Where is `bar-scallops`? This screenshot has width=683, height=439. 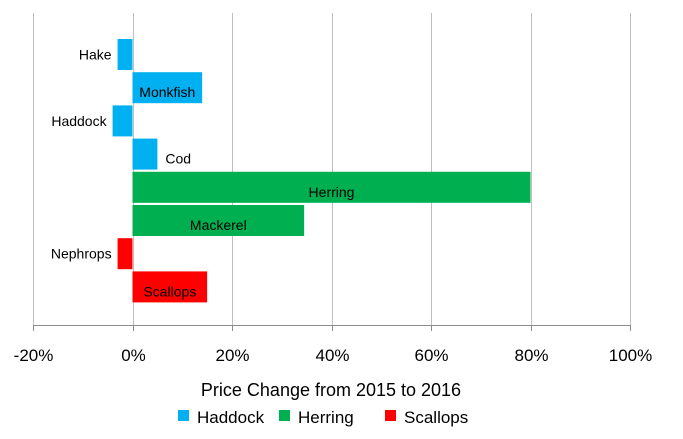
bar-scallops is located at coordinates (170, 287).